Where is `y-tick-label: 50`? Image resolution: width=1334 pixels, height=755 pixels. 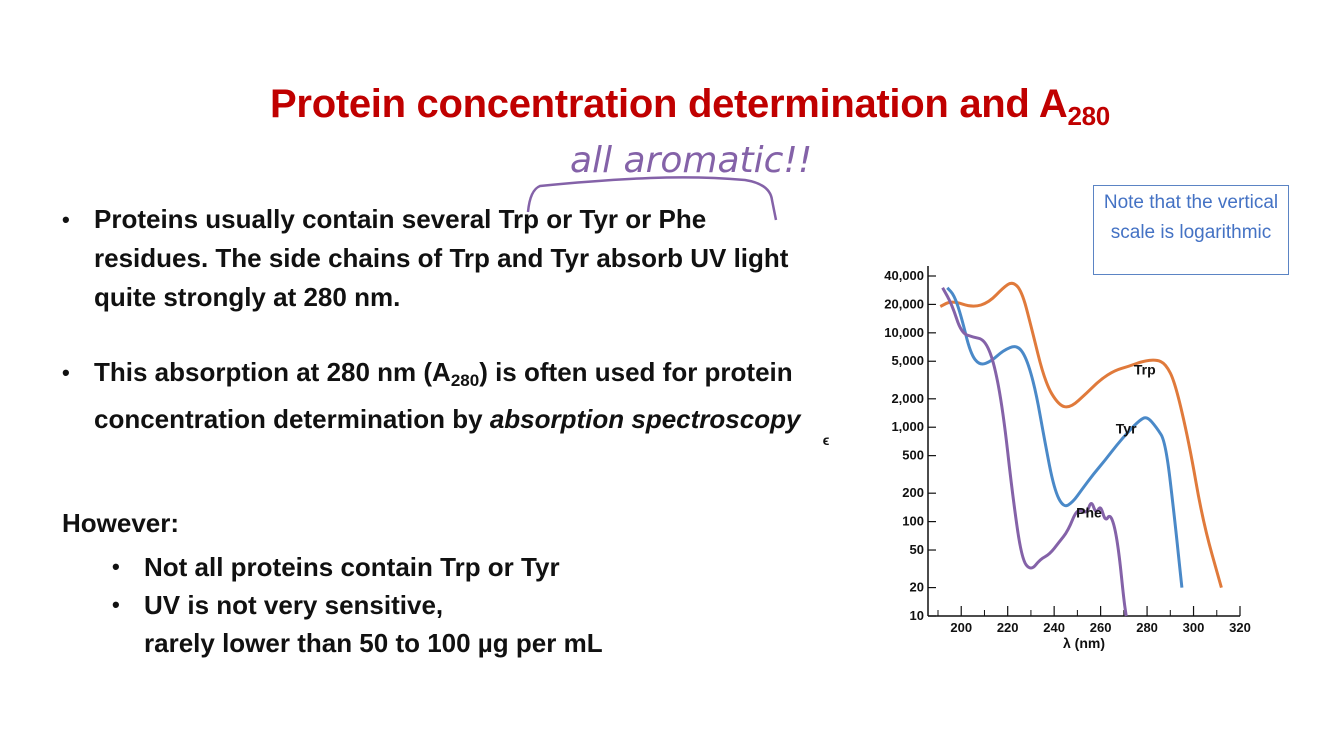
y-tick-label: 50 is located at coordinates (917, 549).